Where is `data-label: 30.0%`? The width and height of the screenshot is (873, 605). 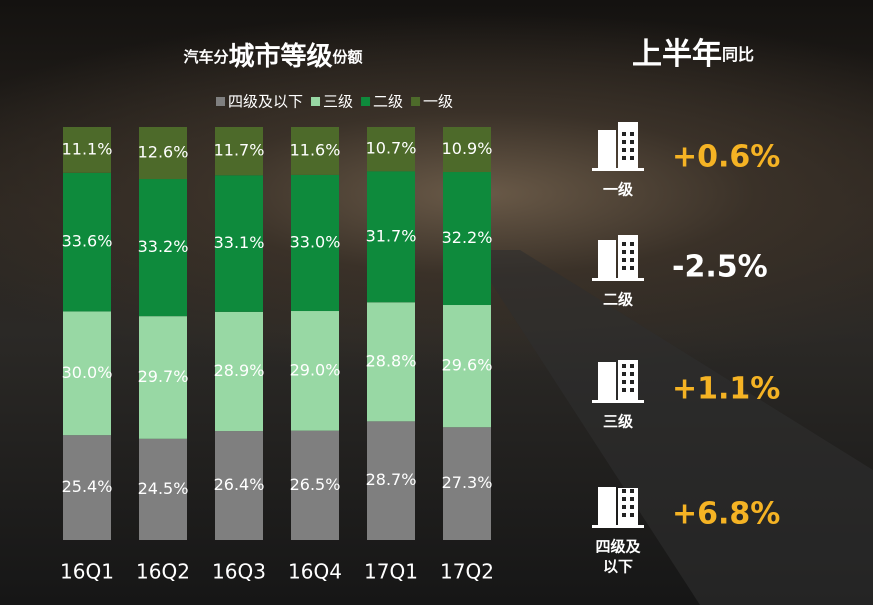 data-label: 30.0% is located at coordinates (87, 372).